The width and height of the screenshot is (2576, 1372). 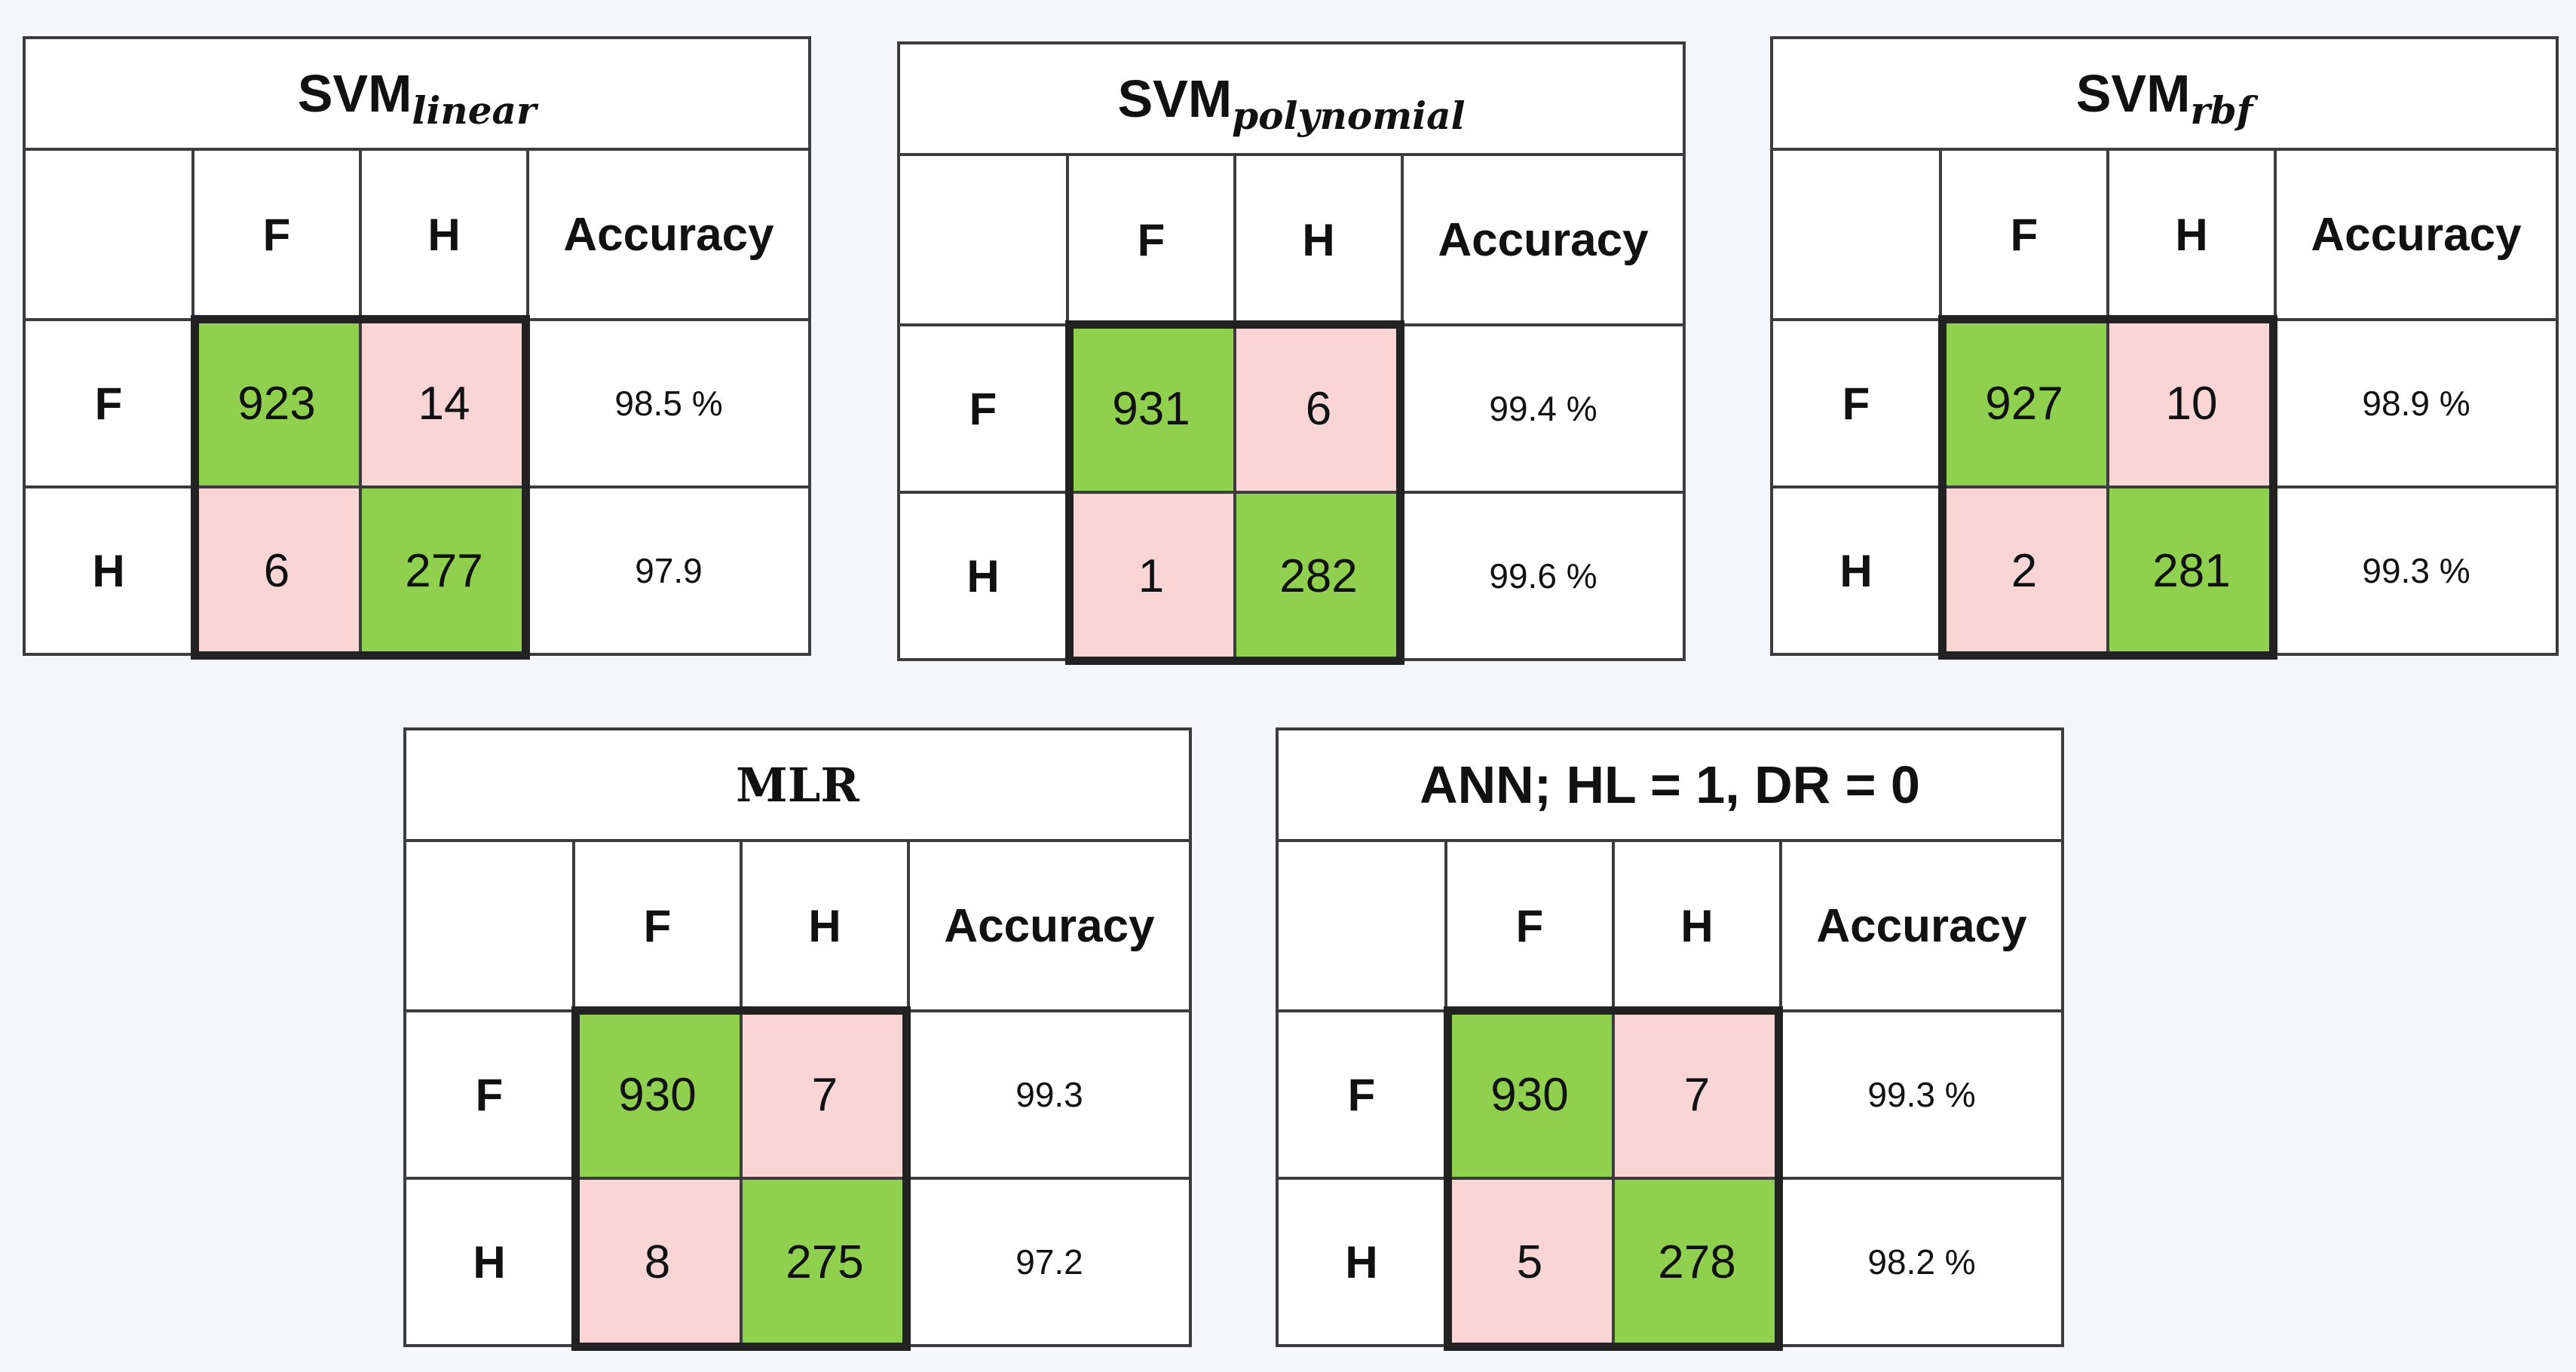 I want to click on matrix-title: MLR, so click(x=797, y=786).